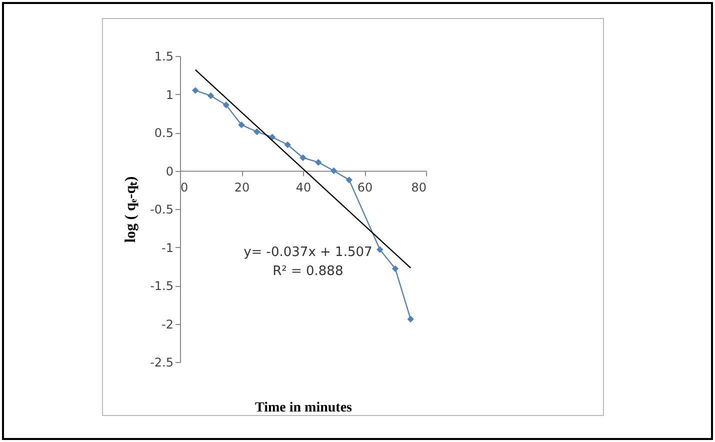 Image resolution: width=715 pixels, height=442 pixels. What do you see at coordinates (168, 247) in the screenshot?
I see `y-tick-label: -1` at bounding box center [168, 247].